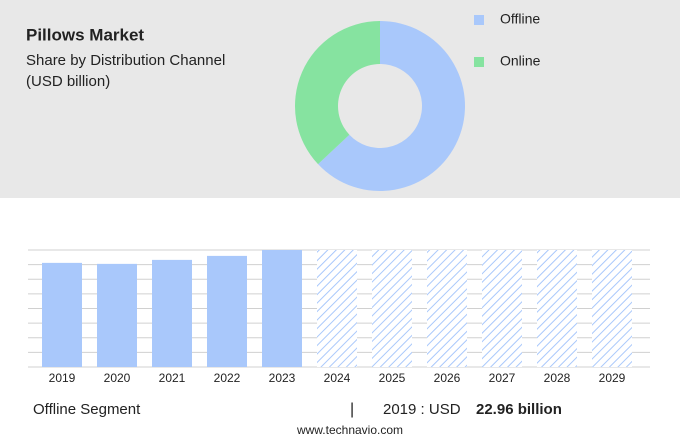 The width and height of the screenshot is (680, 440). I want to click on x-tick-label: 2026, so click(447, 378).